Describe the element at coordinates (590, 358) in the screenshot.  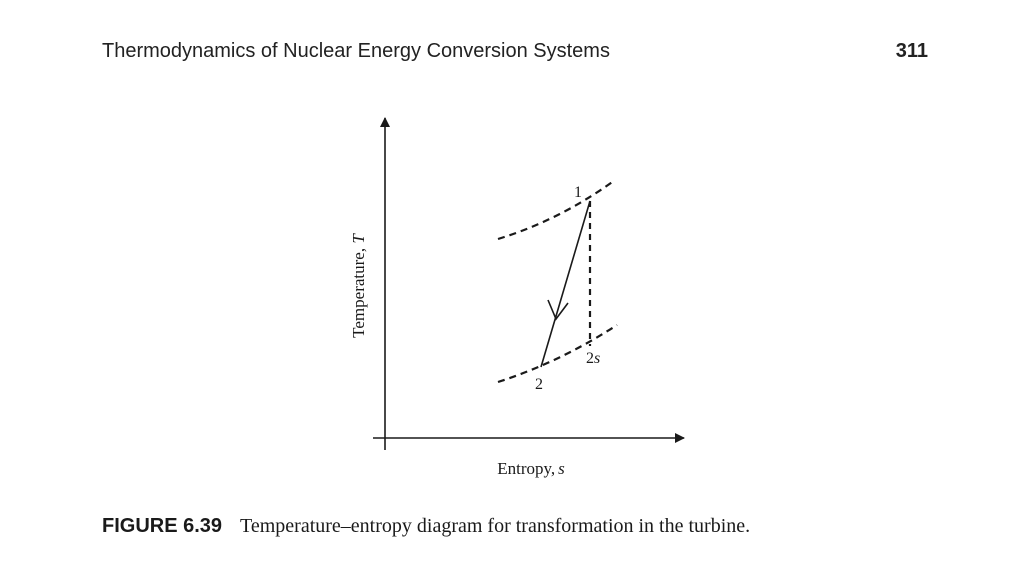
I see `state-2s-number: 2` at that location.